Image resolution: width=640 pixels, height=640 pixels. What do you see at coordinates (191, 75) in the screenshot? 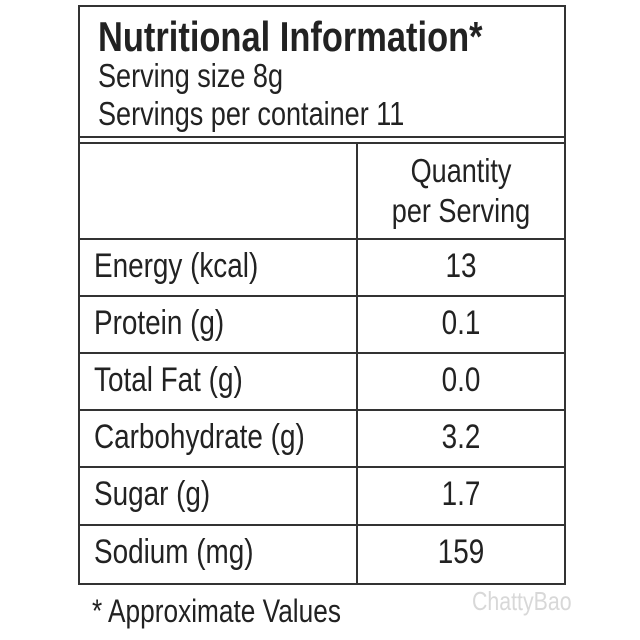
I see `serving-size: Serving size 8g` at bounding box center [191, 75].